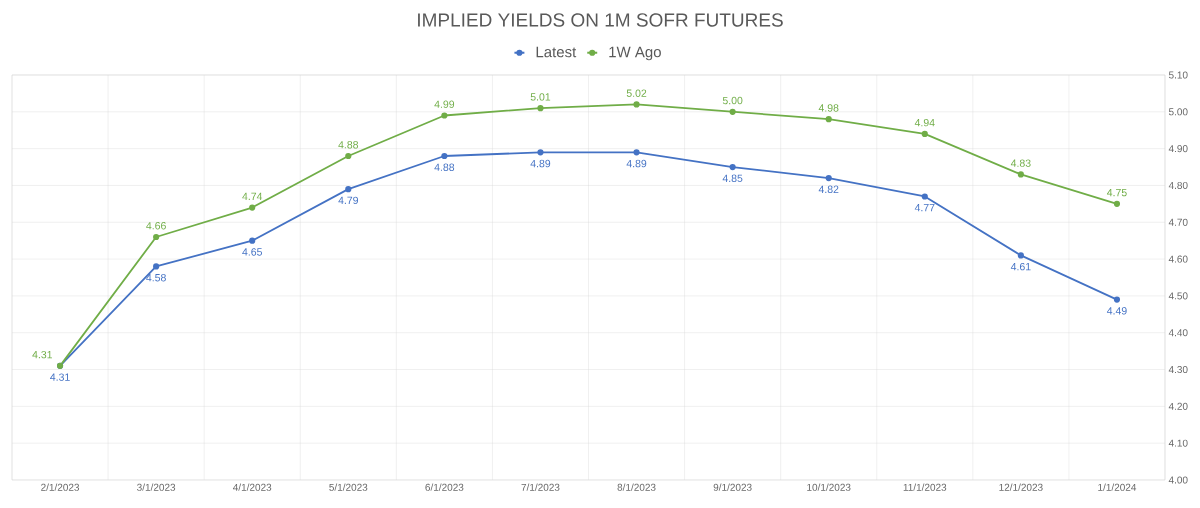 The width and height of the screenshot is (1200, 508). Describe the element at coordinates (1020, 266) in the screenshot. I see `data-label: 4.61` at that location.